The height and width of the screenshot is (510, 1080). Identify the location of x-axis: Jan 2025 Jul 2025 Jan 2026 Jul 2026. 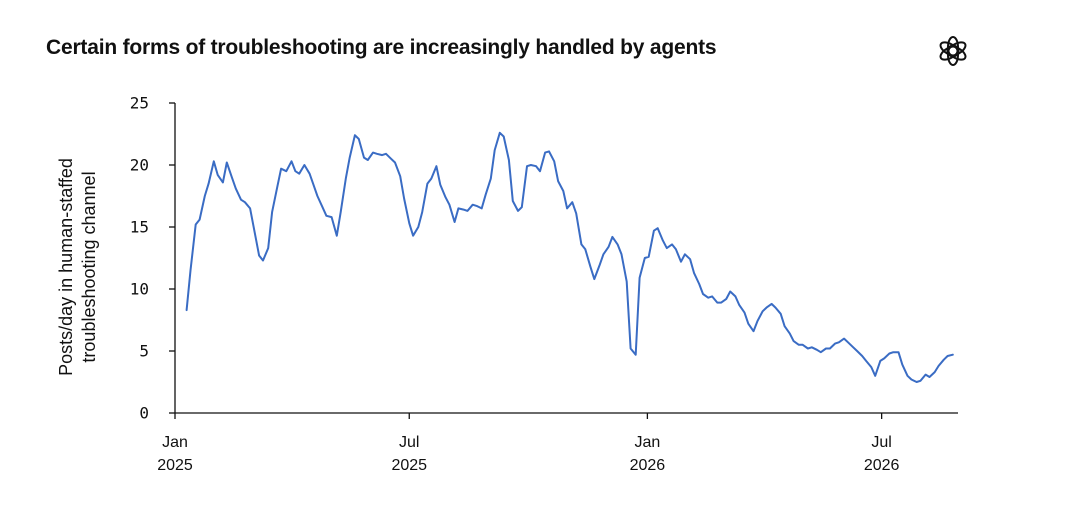
(557, 443).